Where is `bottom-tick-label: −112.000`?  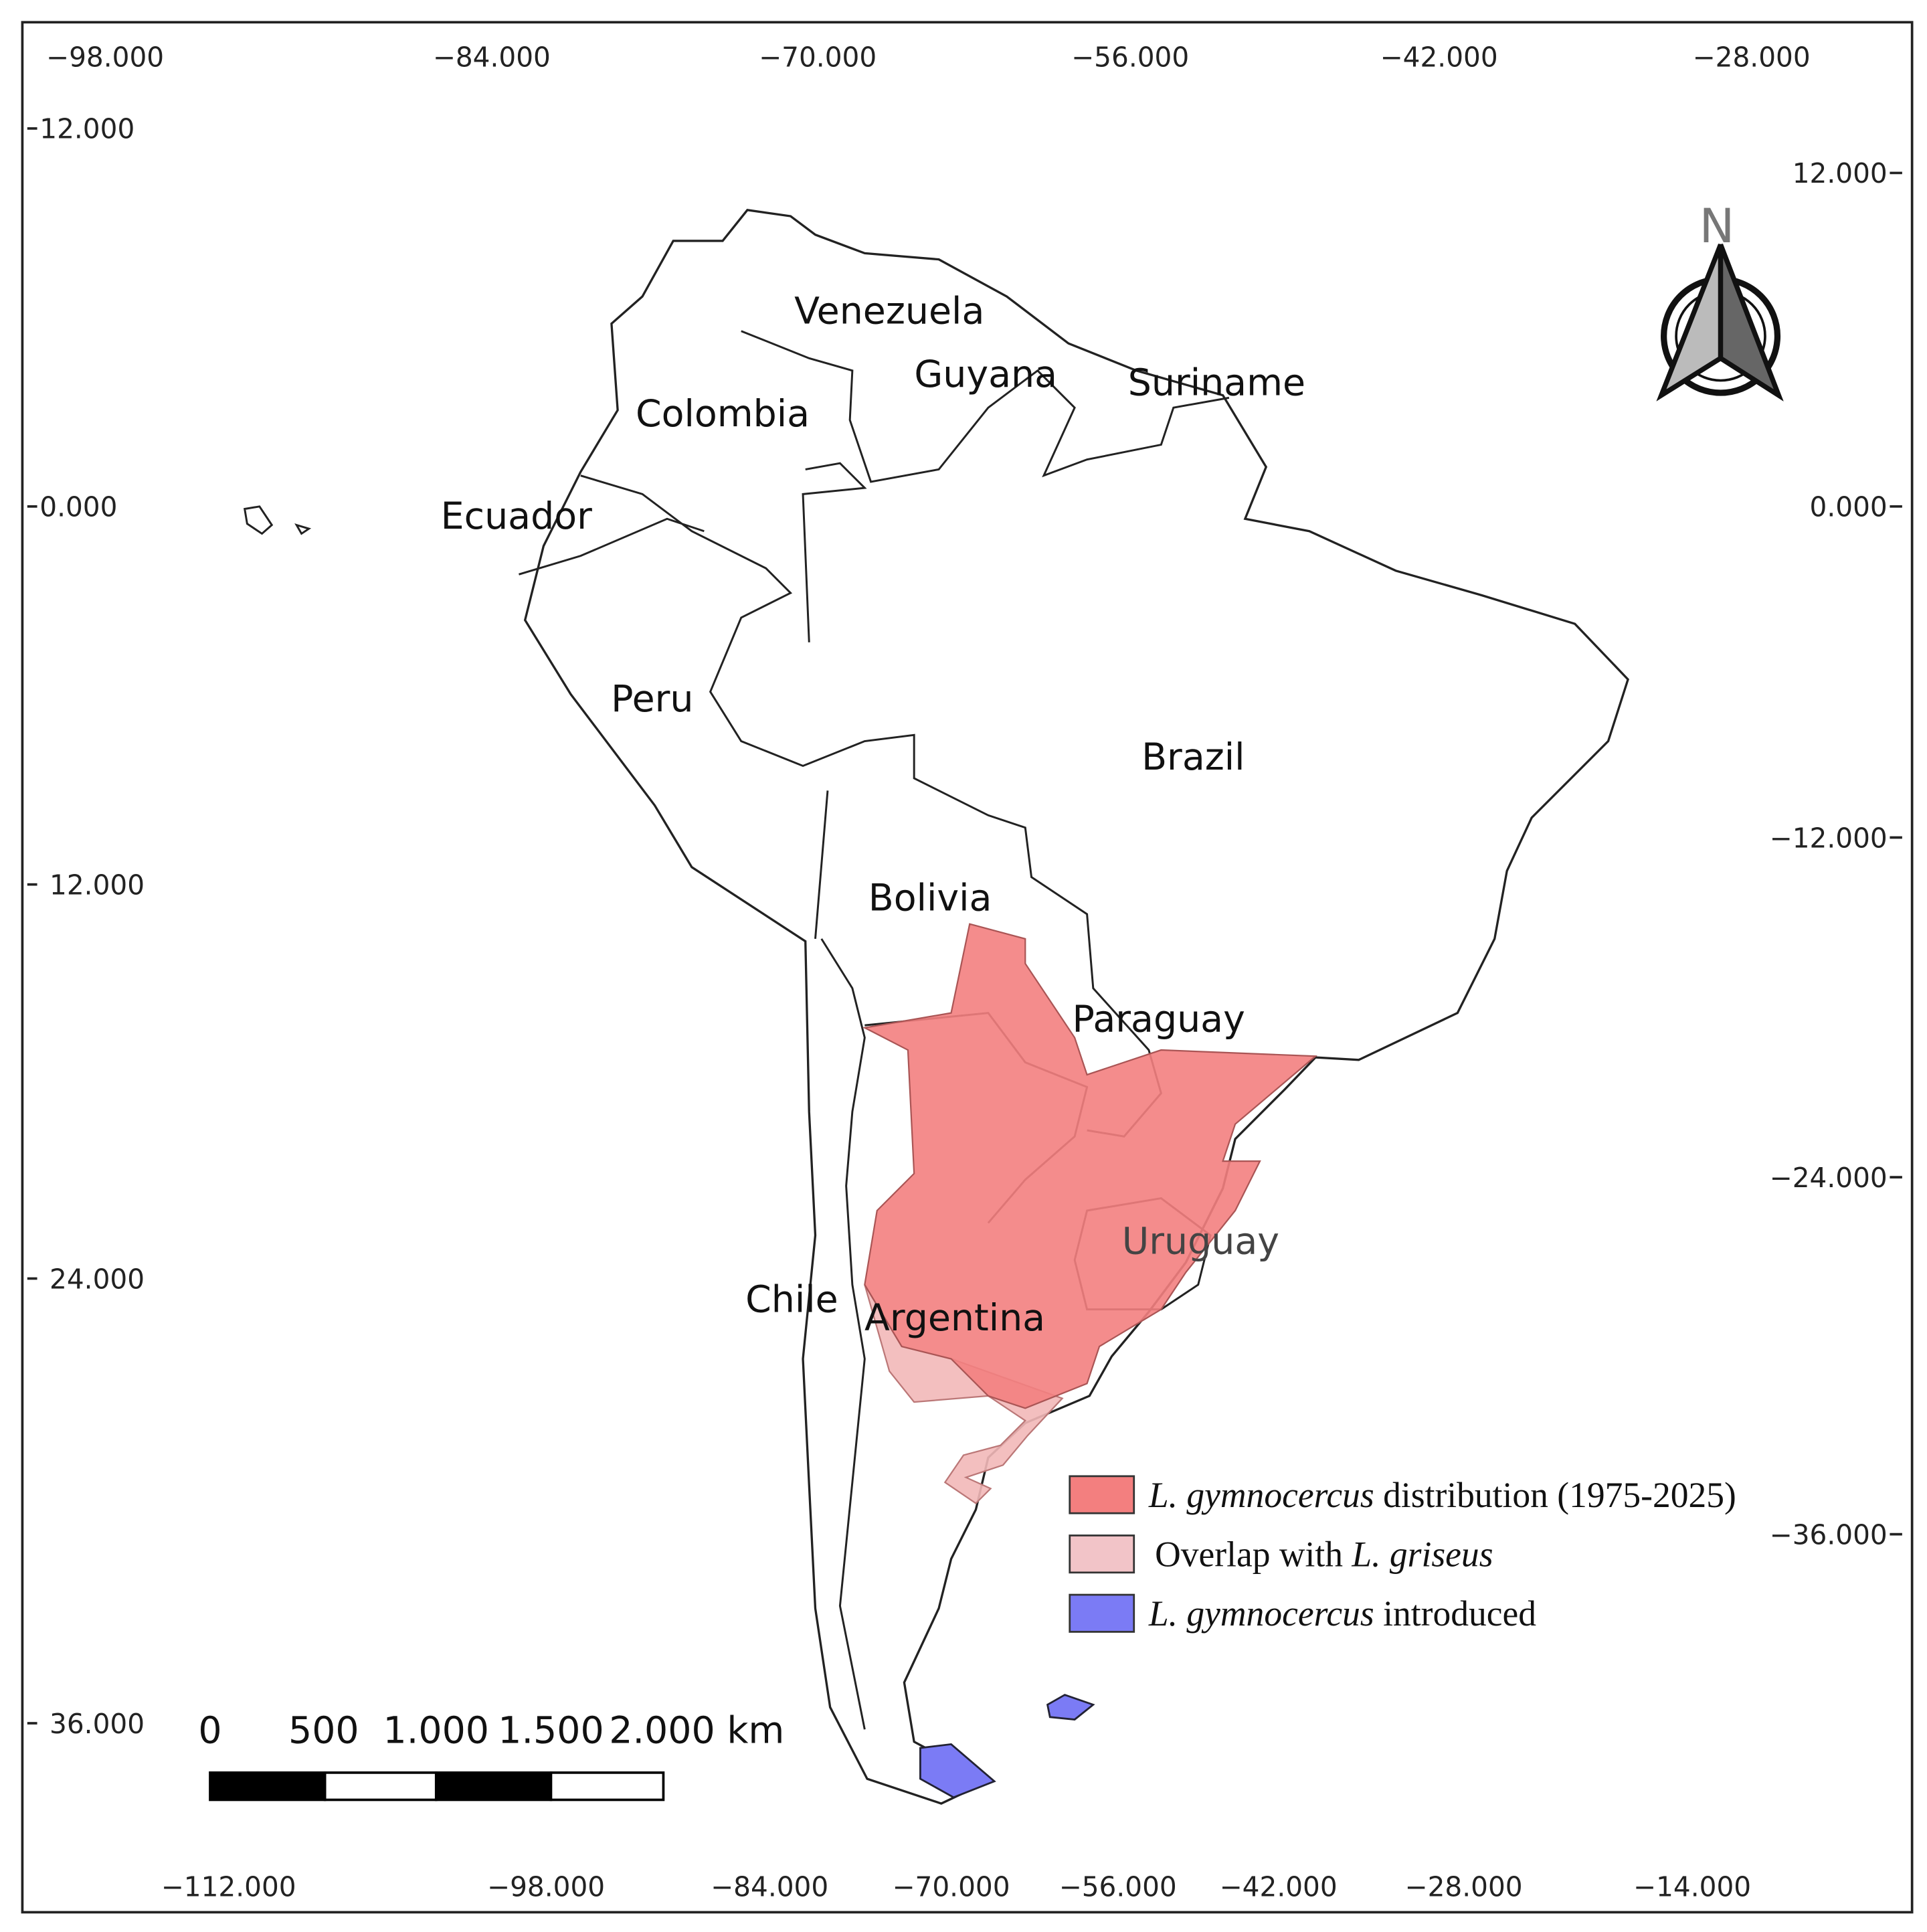
bottom-tick-label: −112.000 is located at coordinates (229, 1886).